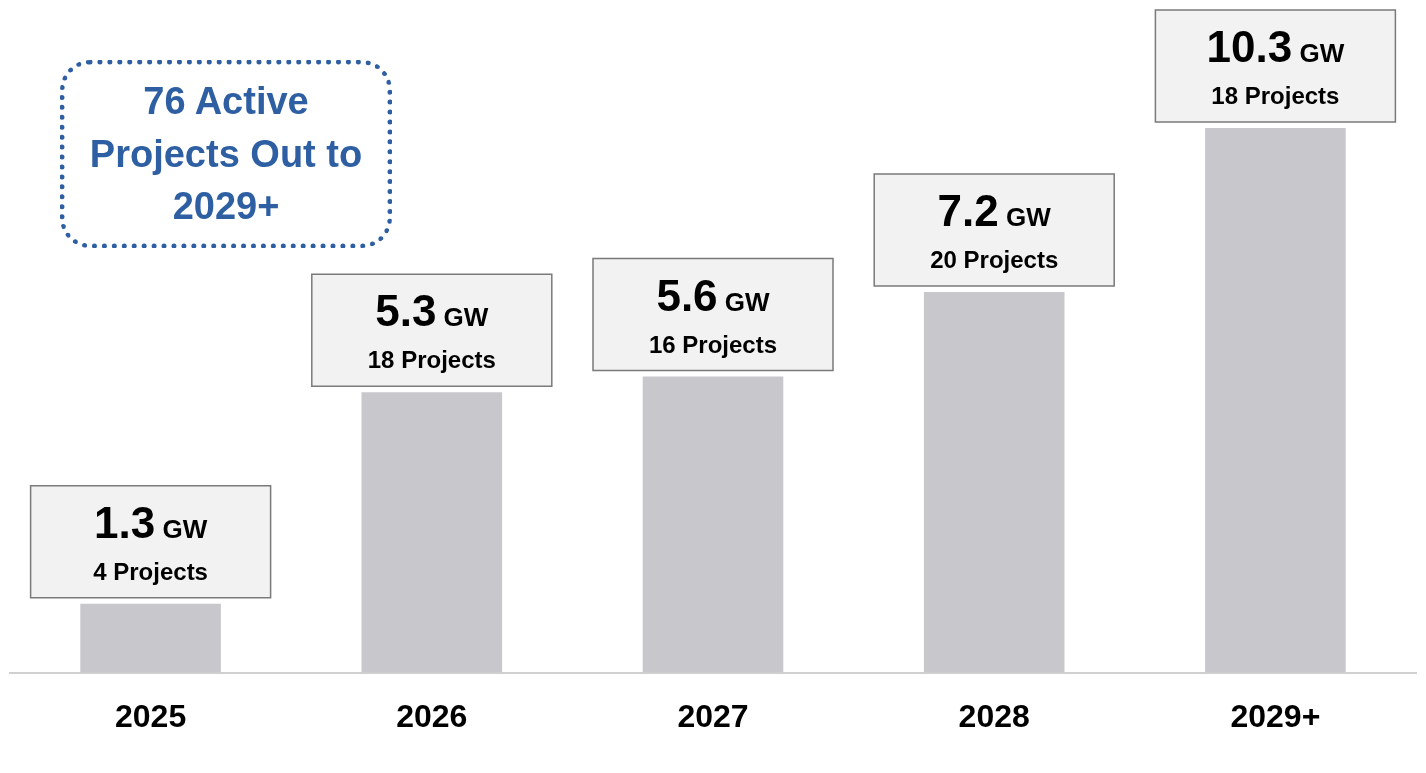  What do you see at coordinates (151, 522) in the screenshot?
I see `data-label: 1.3 GW` at bounding box center [151, 522].